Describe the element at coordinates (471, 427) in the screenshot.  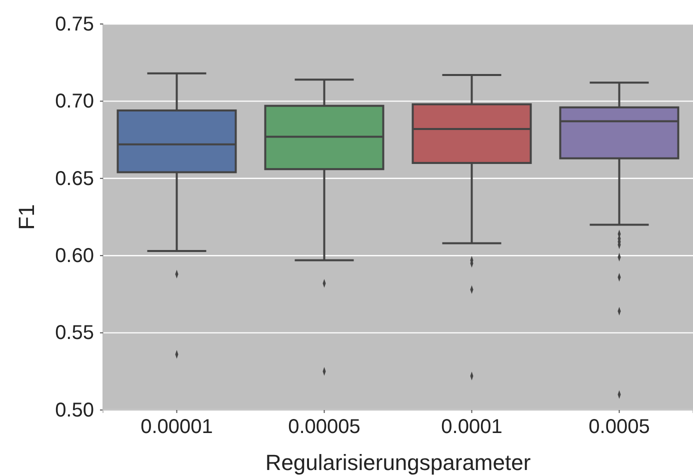
I see `x-tick-label: 0.0001` at that location.